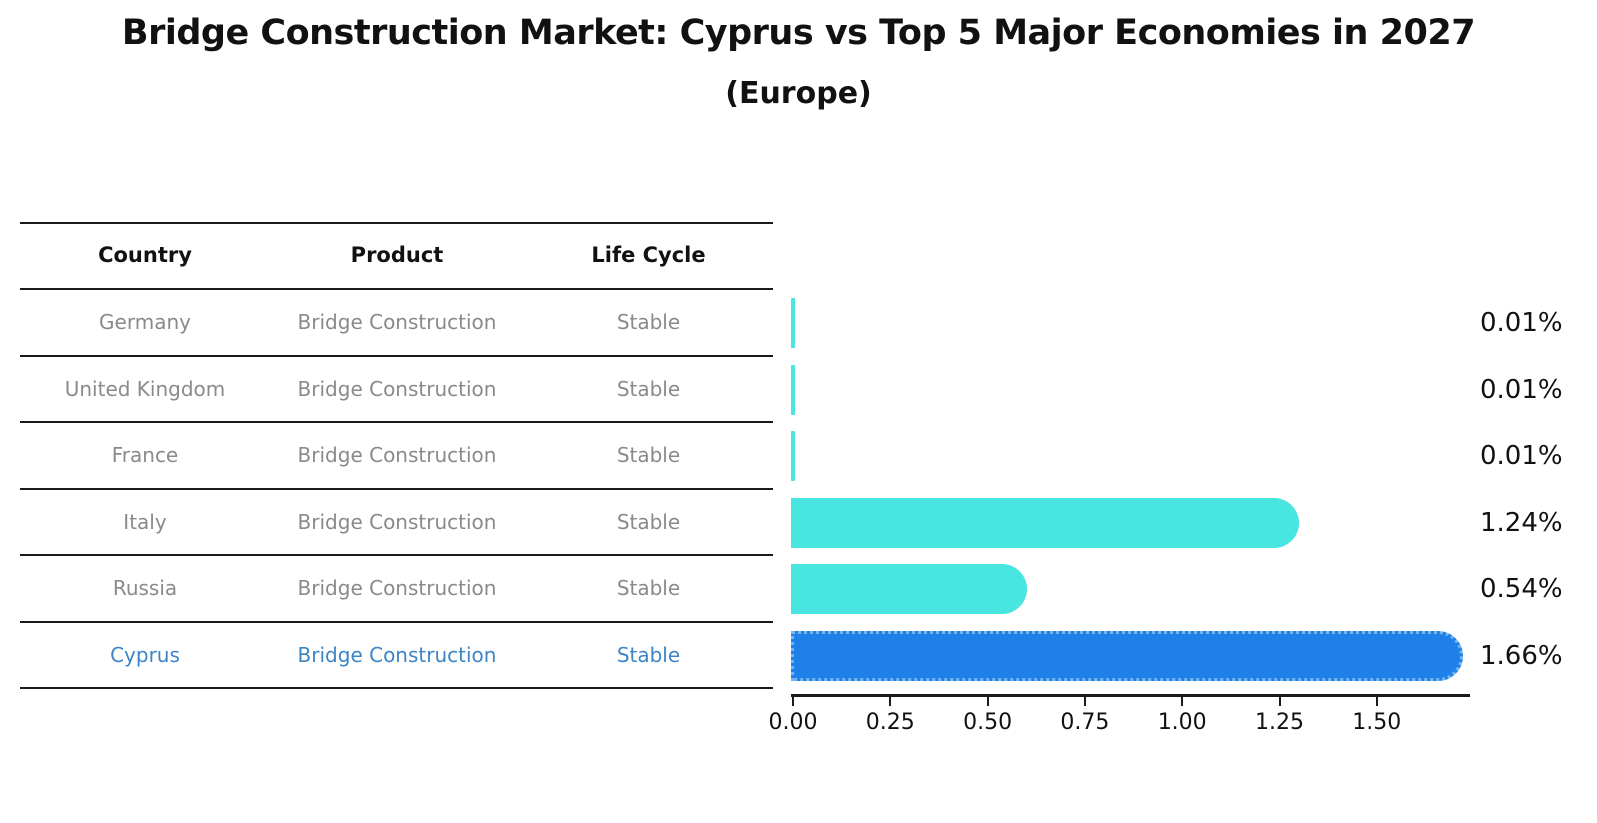  Describe the element at coordinates (648, 255) in the screenshot. I see `column-header-lifecycle: Life Cycle` at that location.